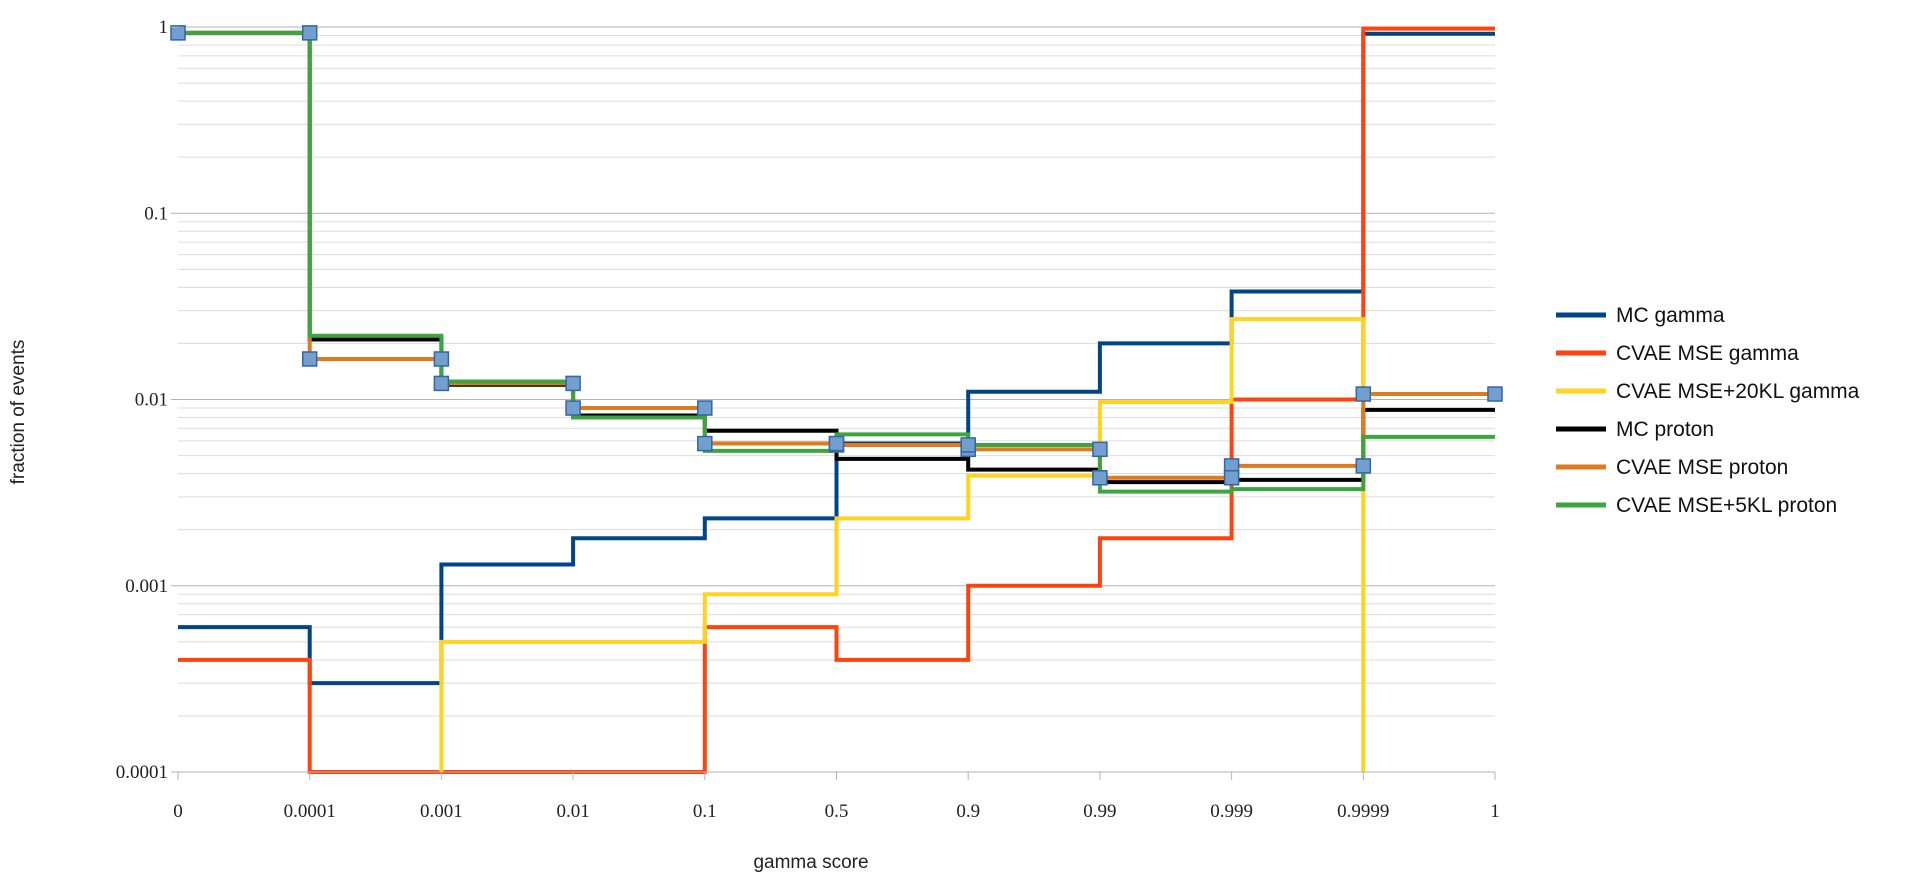  I want to click on legend-label: MC proton, so click(1665, 429).